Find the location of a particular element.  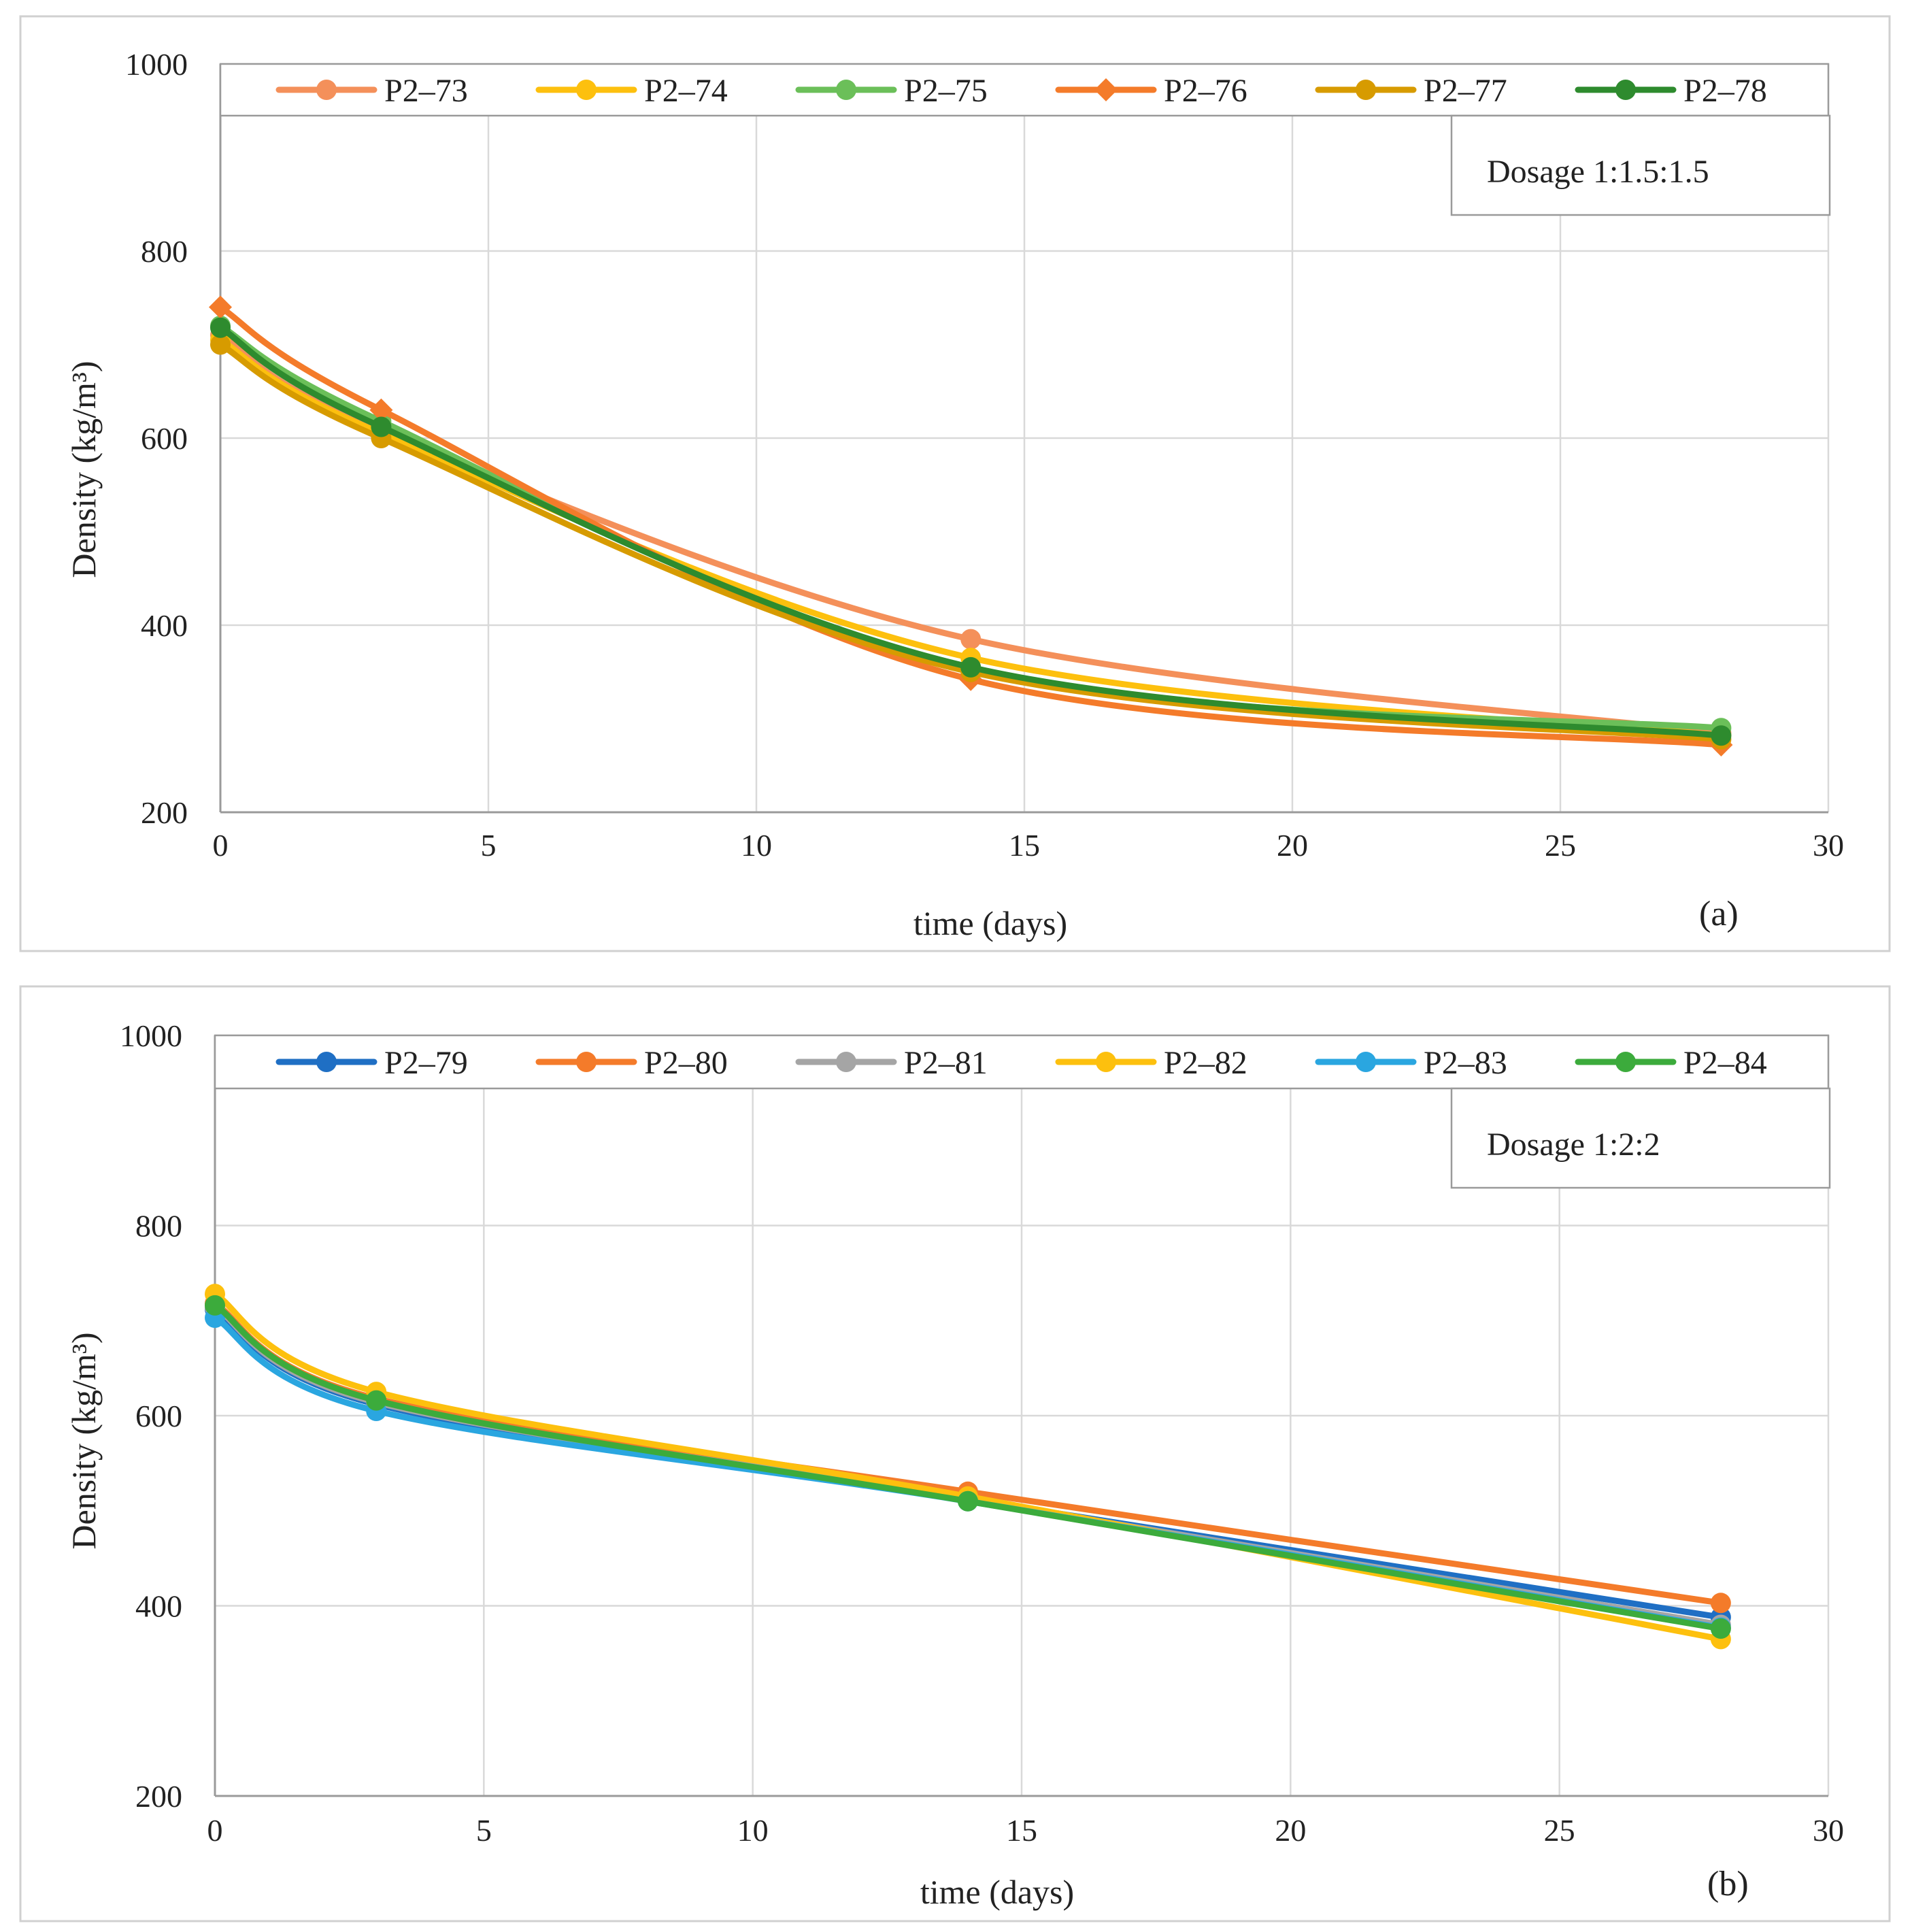

panel-label: (b) is located at coordinates (1728, 1884).